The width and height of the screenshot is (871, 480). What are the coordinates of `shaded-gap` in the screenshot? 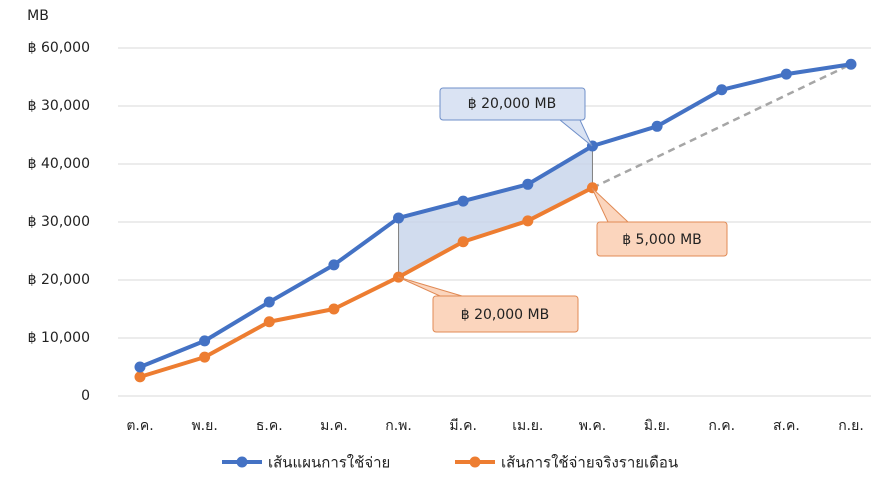 It's located at (495, 212).